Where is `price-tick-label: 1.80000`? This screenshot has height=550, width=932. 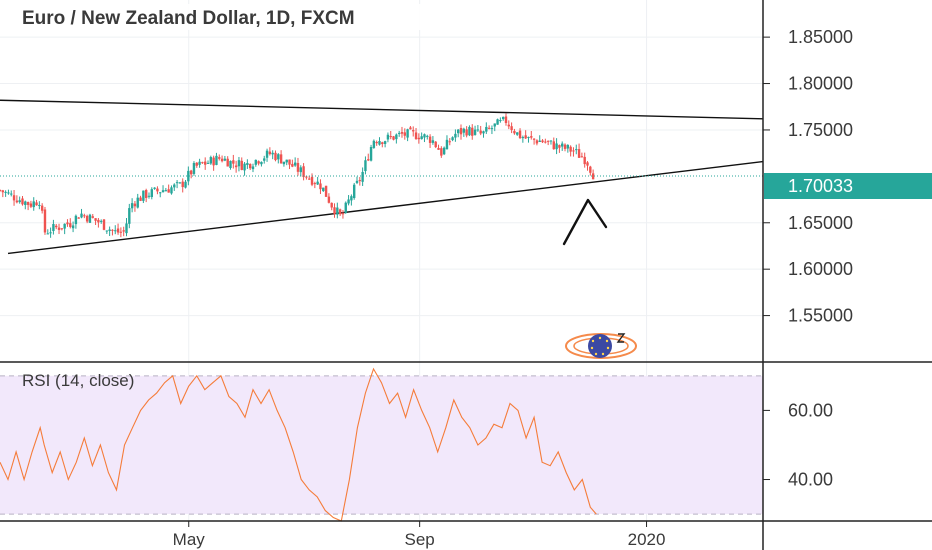
price-tick-label: 1.80000 is located at coordinates (820, 84).